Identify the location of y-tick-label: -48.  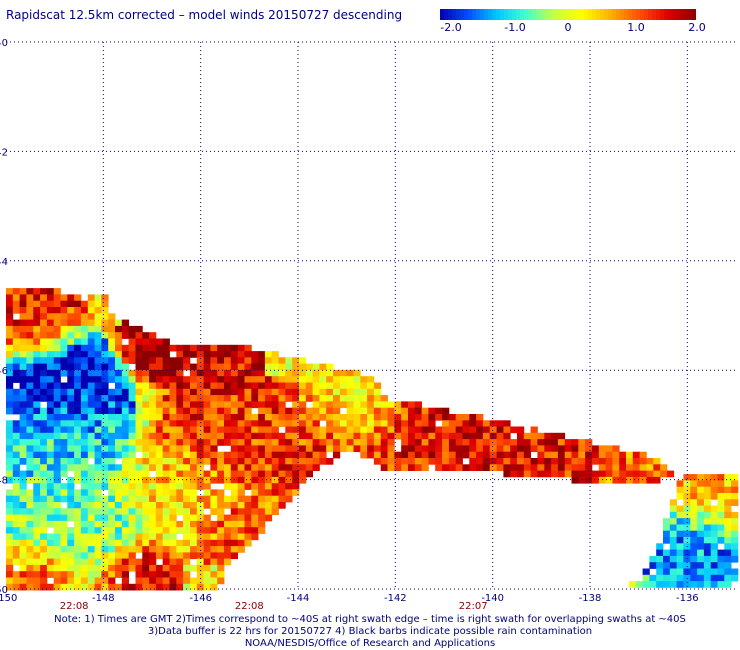
(4, 481).